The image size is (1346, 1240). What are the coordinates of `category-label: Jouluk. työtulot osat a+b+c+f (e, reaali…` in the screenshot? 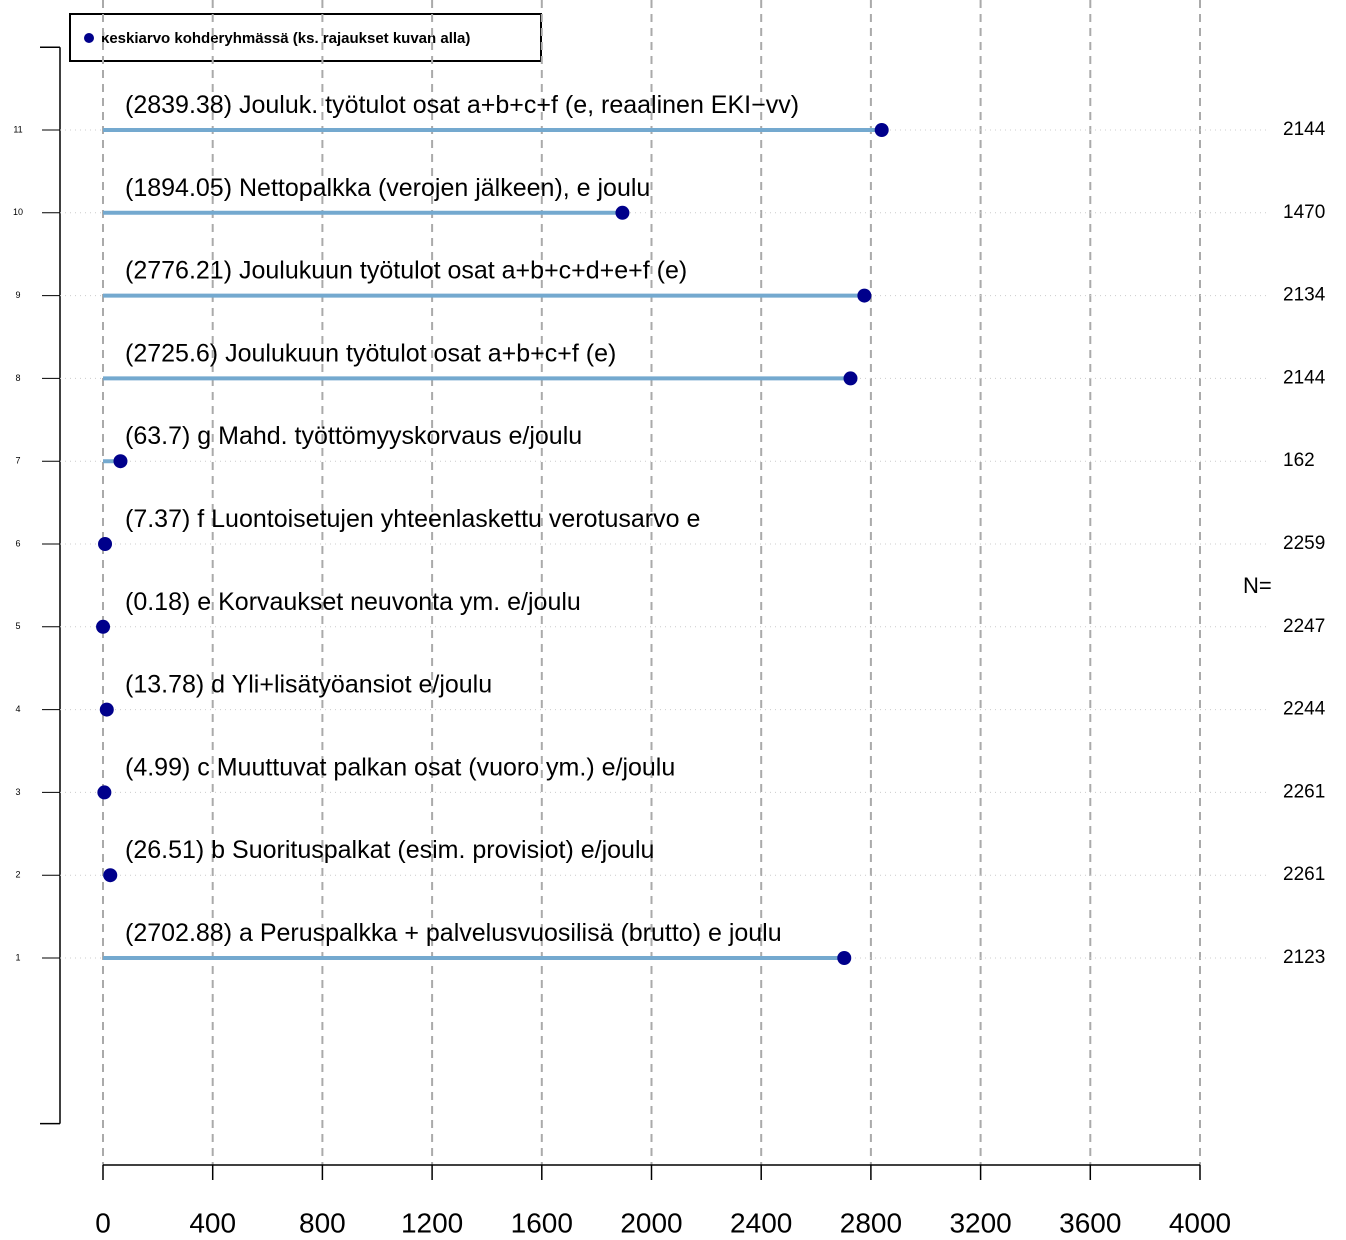 It's located at (519, 105).